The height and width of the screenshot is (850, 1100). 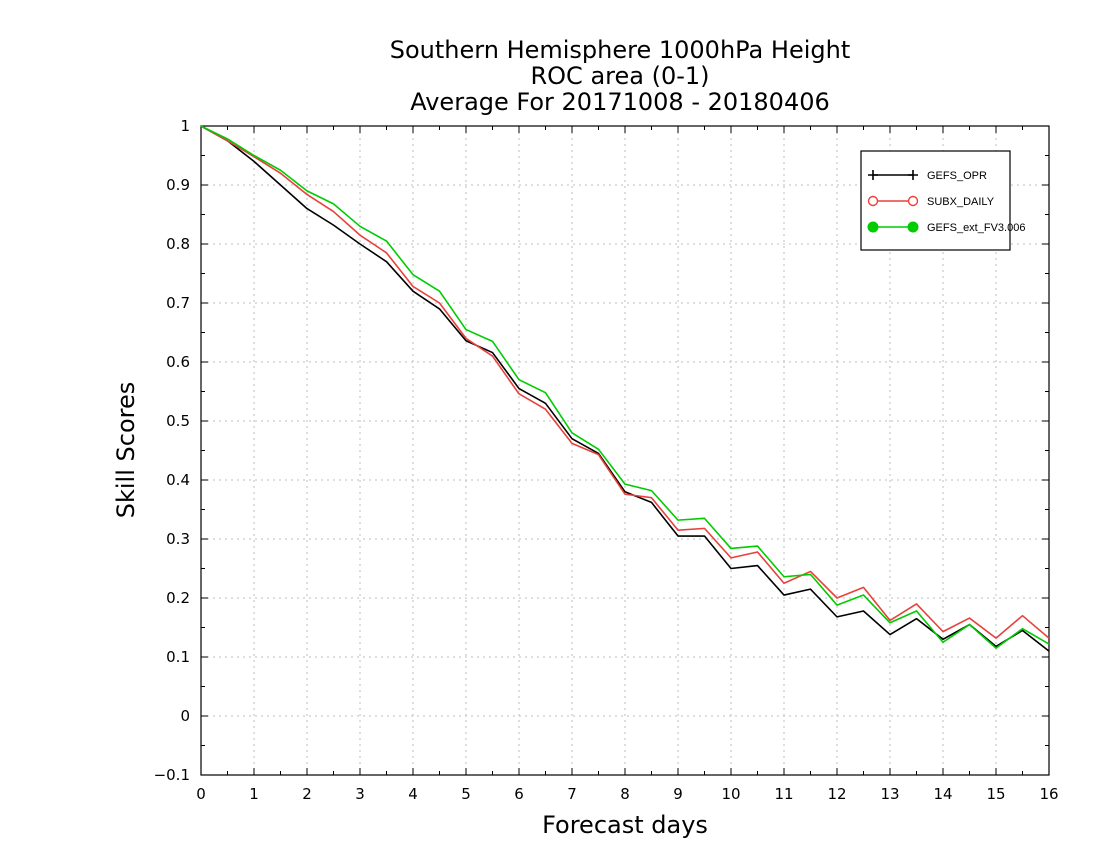 What do you see at coordinates (1048, 794) in the screenshot?
I see `x-tick-label: 16` at bounding box center [1048, 794].